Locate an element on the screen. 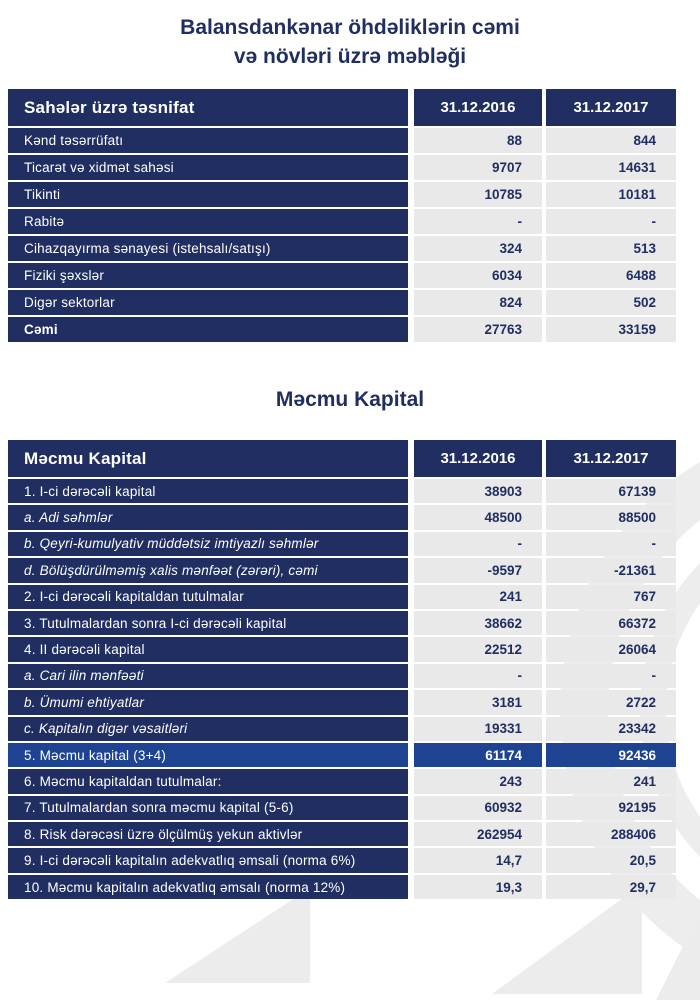 This screenshot has width=700, height=1000. row-label: 4. II dərəcəli kapital is located at coordinates (208, 649).